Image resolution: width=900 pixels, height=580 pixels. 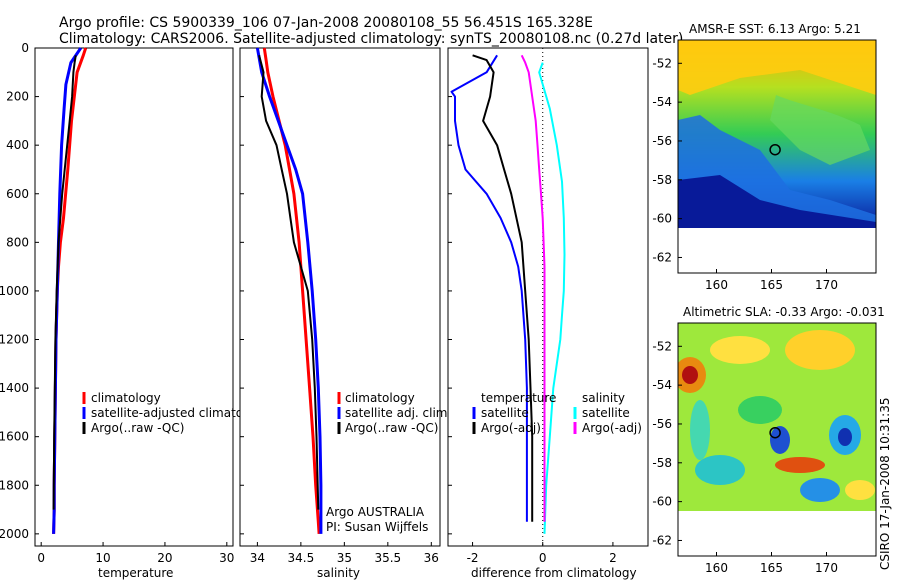 I want to click on y-tick-label: 1000, so click(x=14, y=291).